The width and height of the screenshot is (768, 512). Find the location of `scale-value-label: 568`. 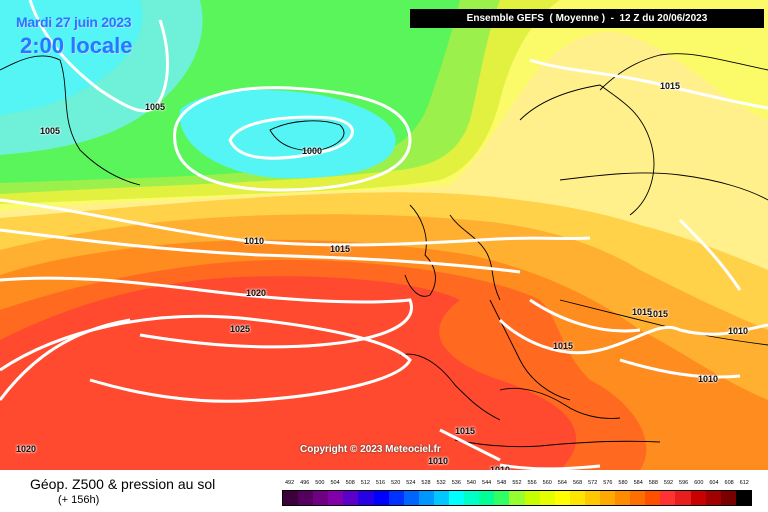

scale-value-label: 568 is located at coordinates (577, 483).